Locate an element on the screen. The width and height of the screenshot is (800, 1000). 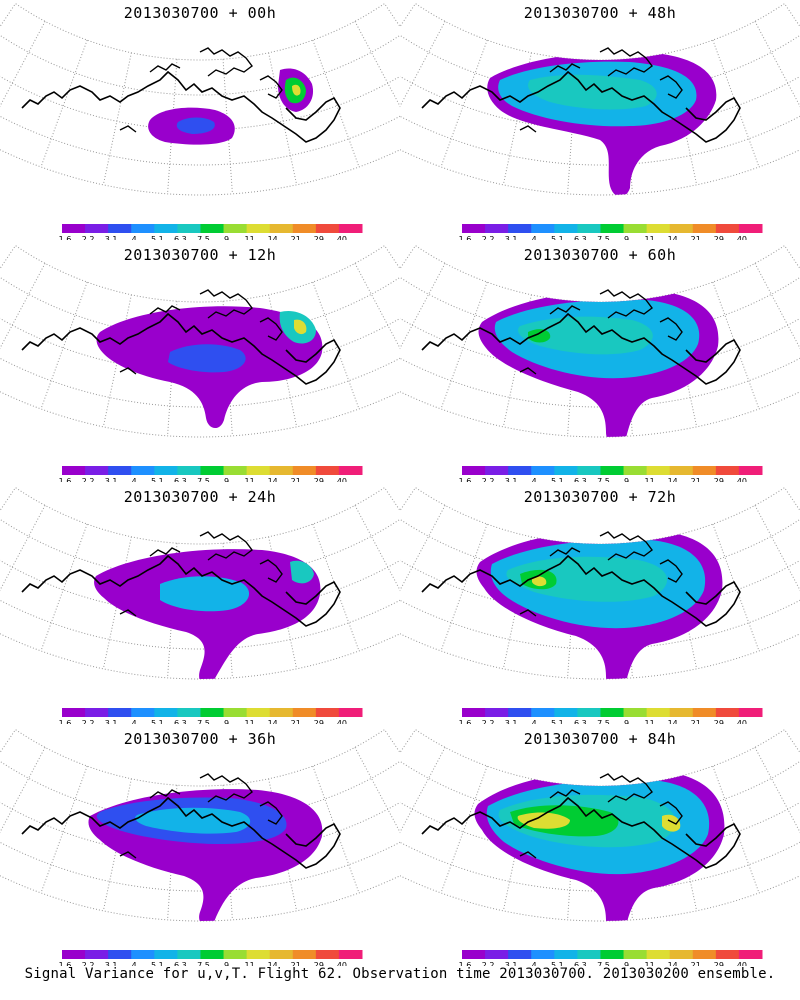
colorbar-label: 9 is located at coordinates (226, 479).